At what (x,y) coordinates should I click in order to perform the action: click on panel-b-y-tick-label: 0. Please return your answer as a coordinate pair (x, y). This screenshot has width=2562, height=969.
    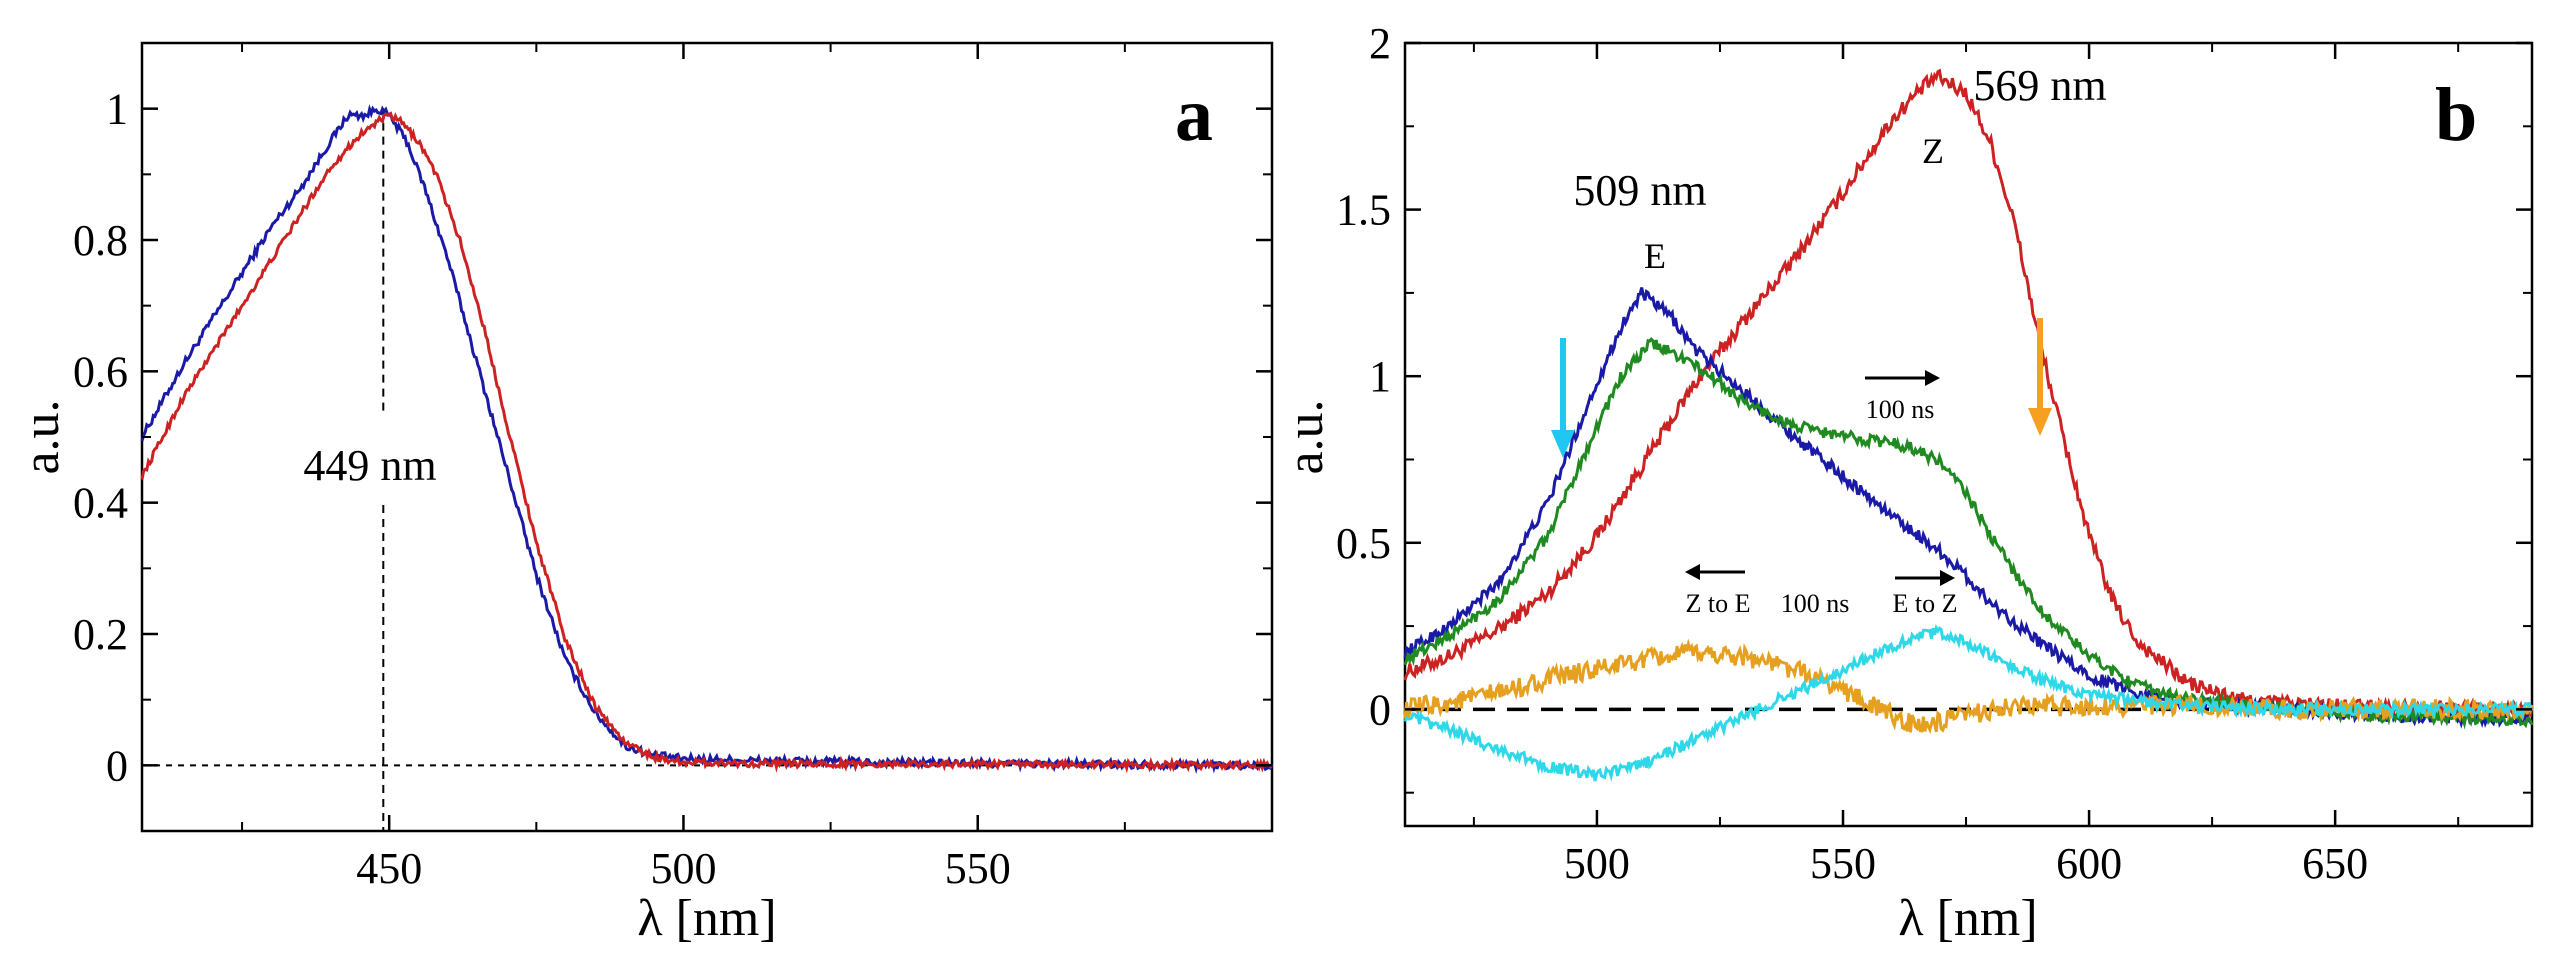
    Looking at the image, I should click on (1380, 709).